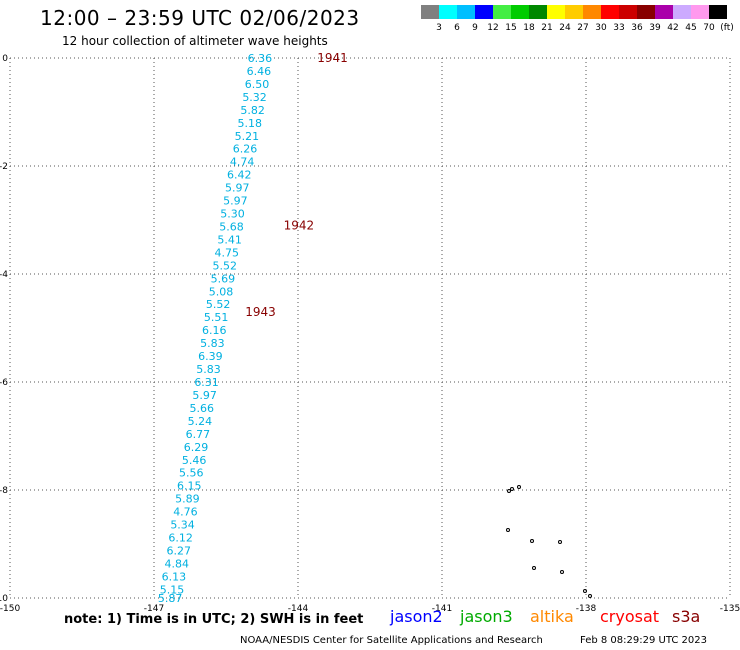 This screenshot has width=740, height=650. Describe the element at coordinates (210, 356) in the screenshot. I see `swh-value-label: 6.39` at that location.